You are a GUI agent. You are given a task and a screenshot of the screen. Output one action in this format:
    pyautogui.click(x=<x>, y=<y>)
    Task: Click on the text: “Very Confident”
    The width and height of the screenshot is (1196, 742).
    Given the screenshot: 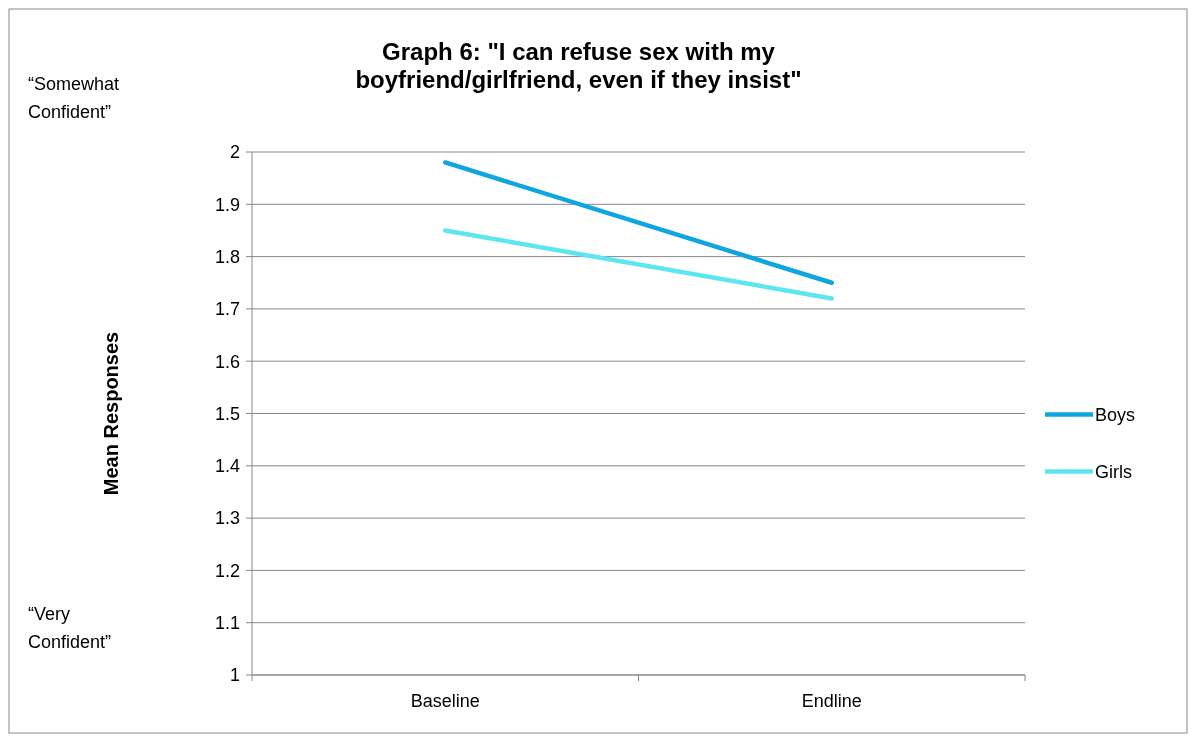 What is the action you would take?
    pyautogui.click(x=70, y=628)
    